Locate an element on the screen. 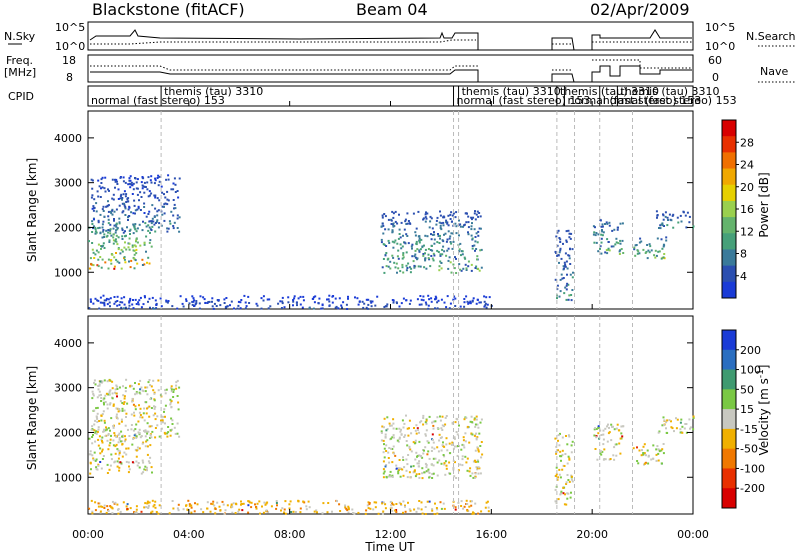  velocity-ylabel: Slant Range [km] is located at coordinates (32, 418).